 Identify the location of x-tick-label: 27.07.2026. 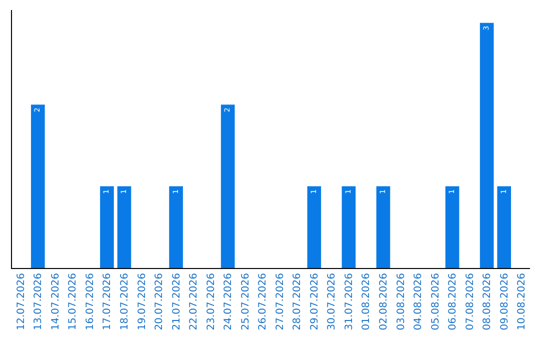
(280, 301).